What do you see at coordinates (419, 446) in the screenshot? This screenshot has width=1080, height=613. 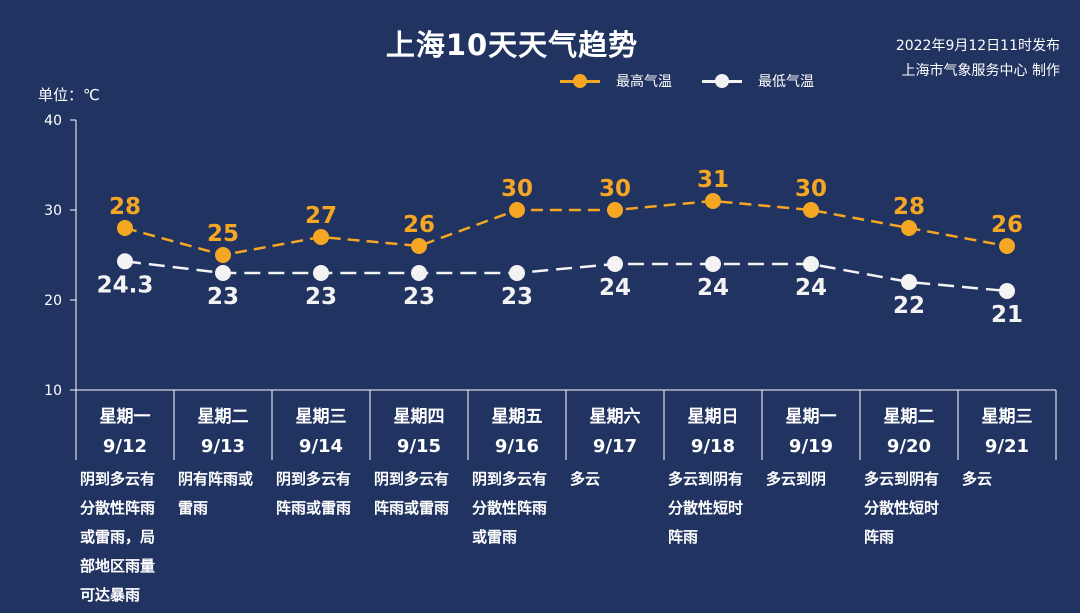 I see `x-date-label: 9/15` at bounding box center [419, 446].